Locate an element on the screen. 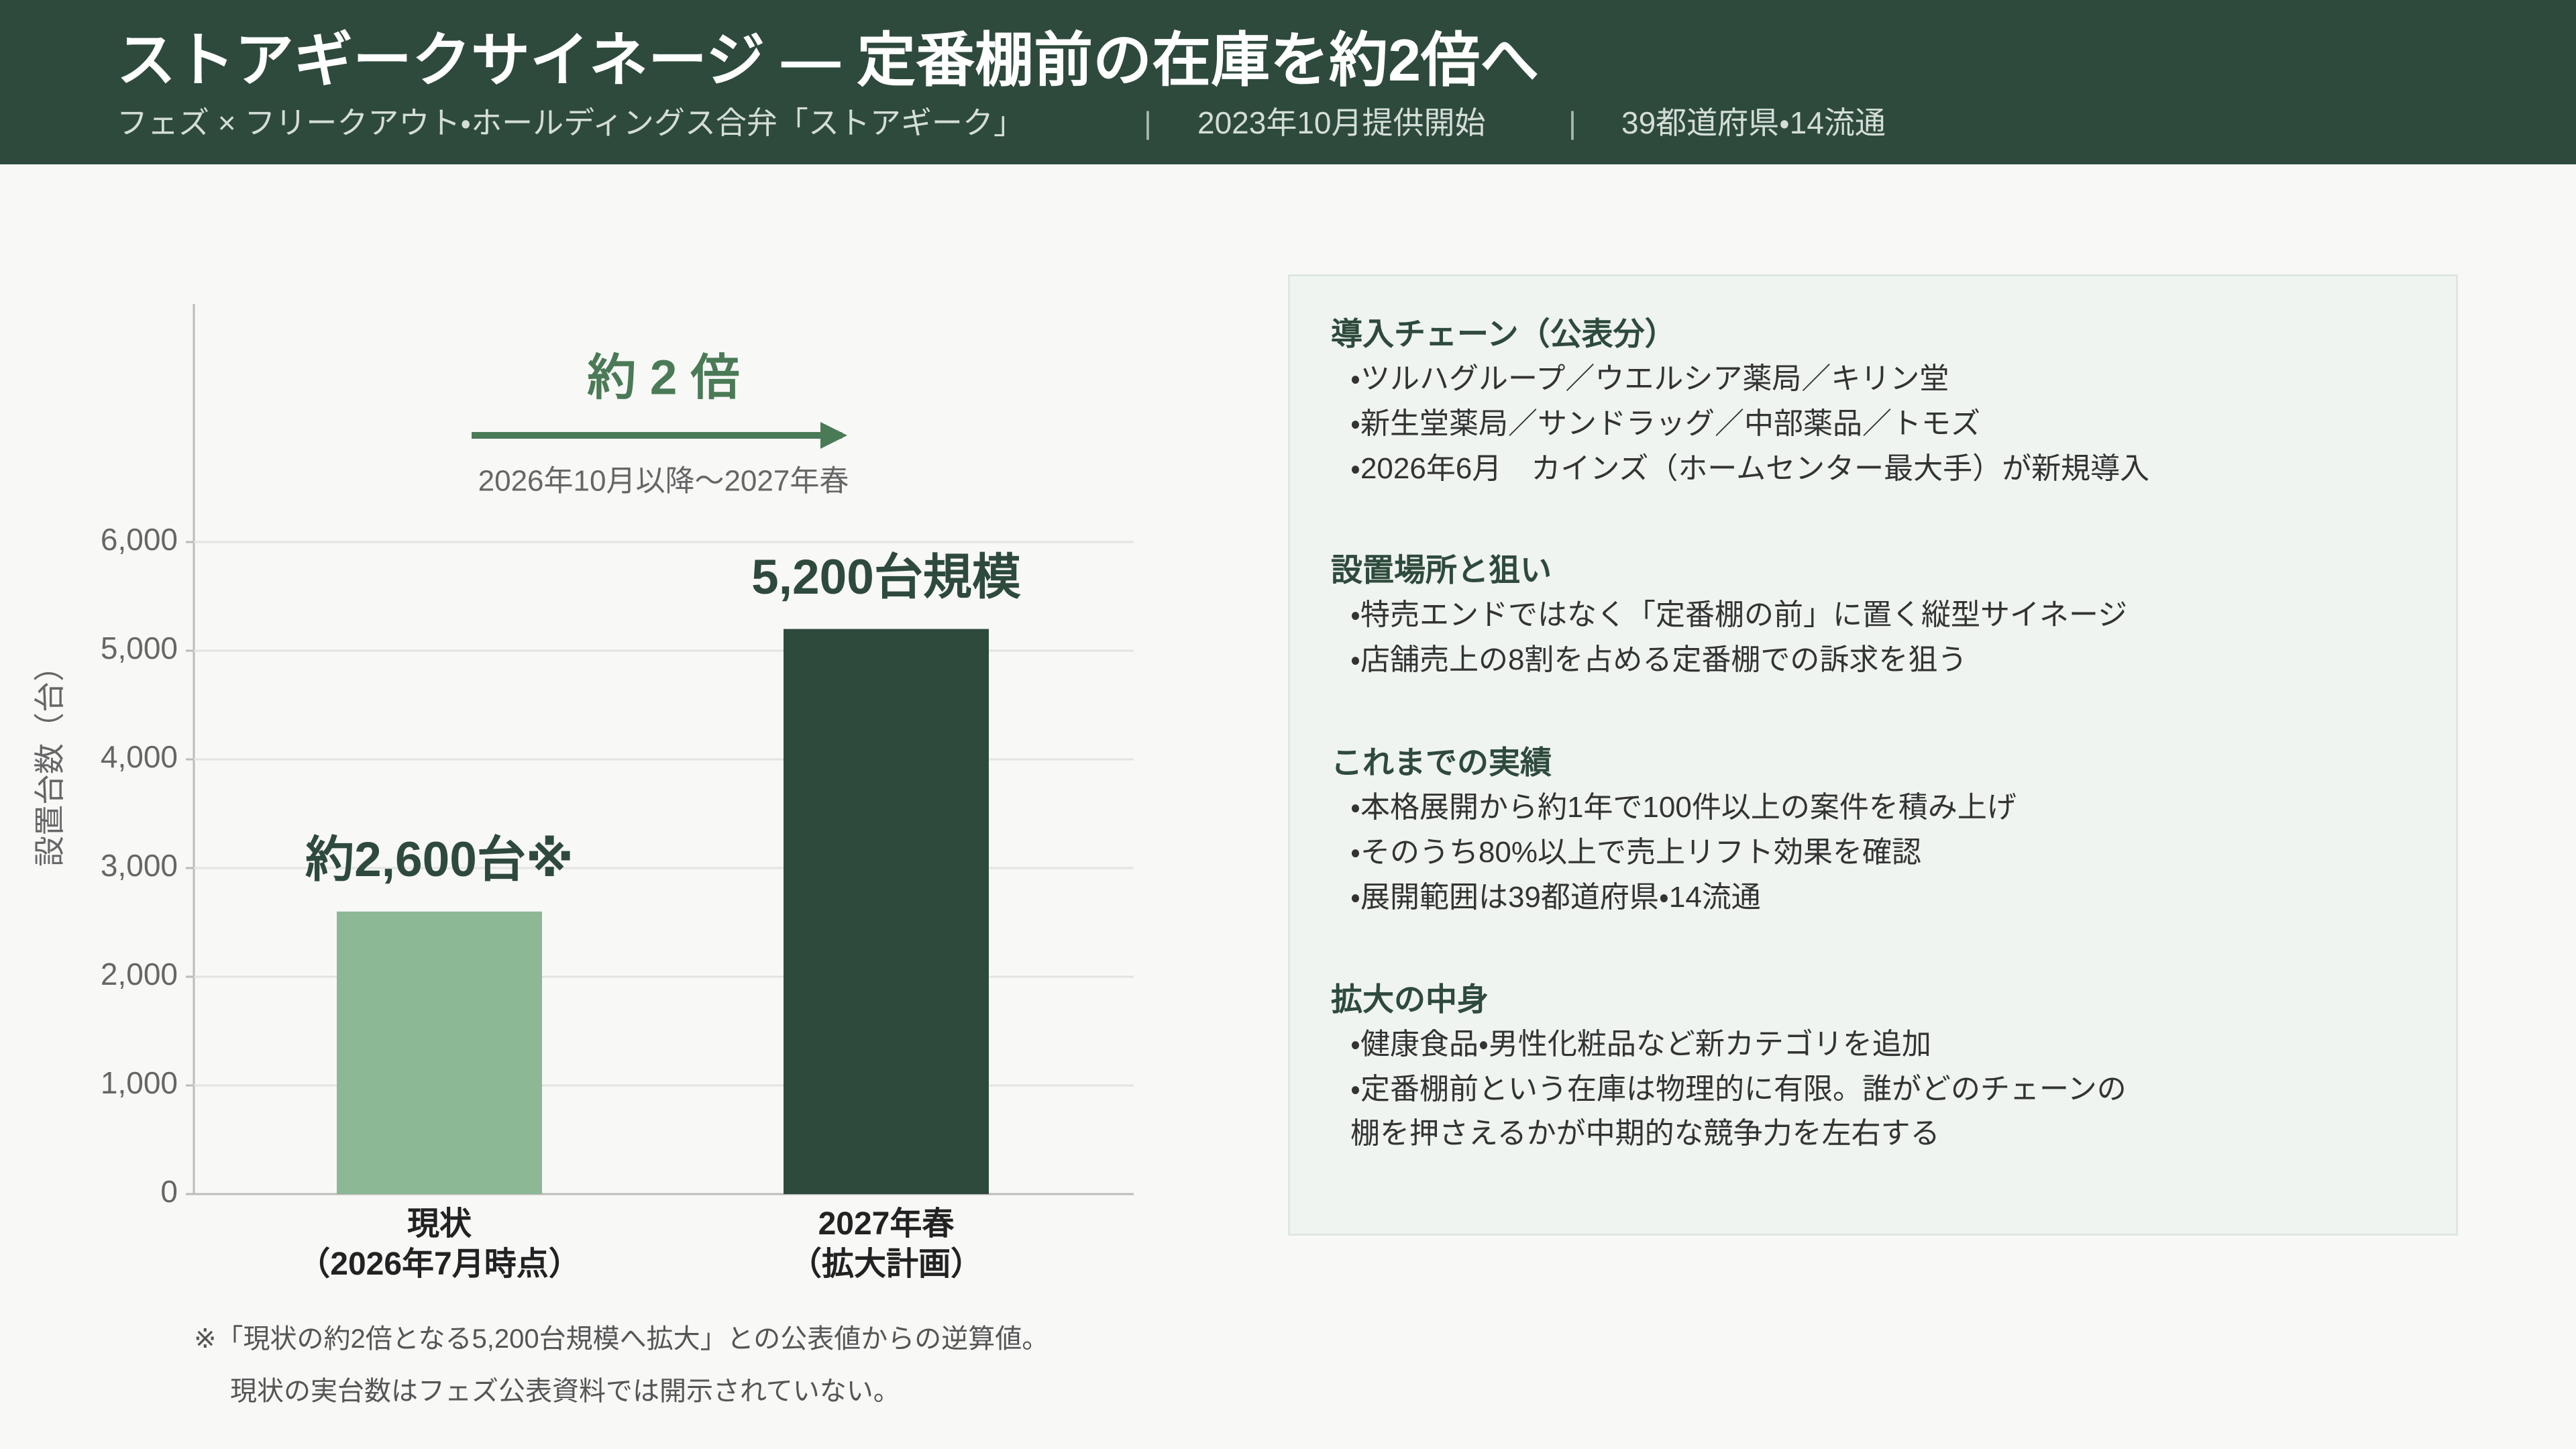  y-tick-label: 6,000 is located at coordinates (139, 539).